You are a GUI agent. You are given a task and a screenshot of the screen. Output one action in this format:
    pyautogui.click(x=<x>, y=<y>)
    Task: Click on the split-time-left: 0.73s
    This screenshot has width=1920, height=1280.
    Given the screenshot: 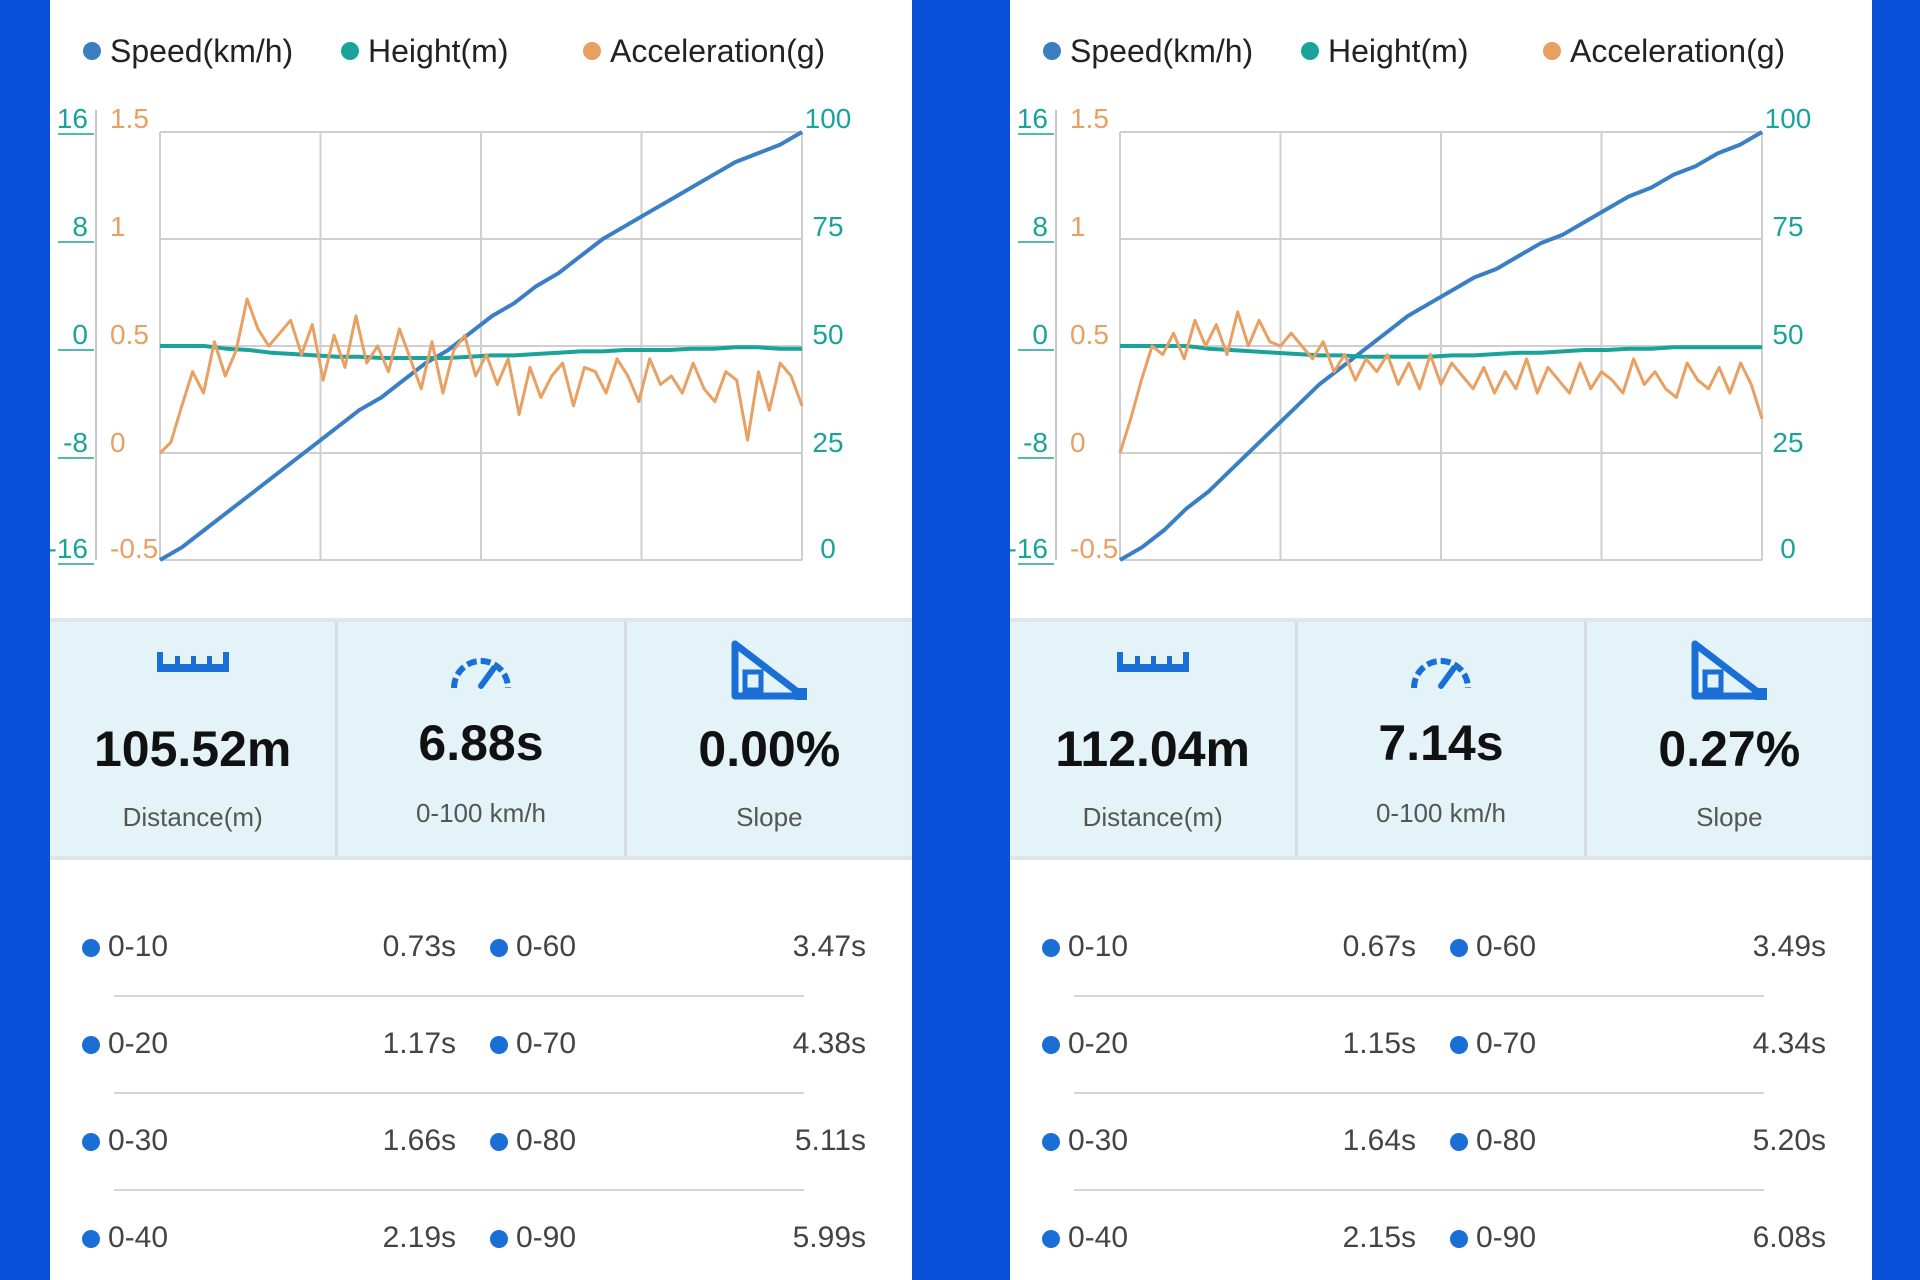 What is the action you would take?
    pyautogui.click(x=419, y=946)
    